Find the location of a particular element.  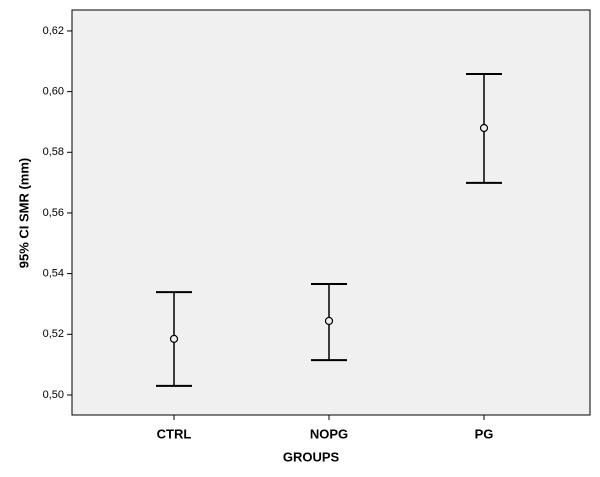

y-tick-label: 0,58 is located at coordinates (53, 152).